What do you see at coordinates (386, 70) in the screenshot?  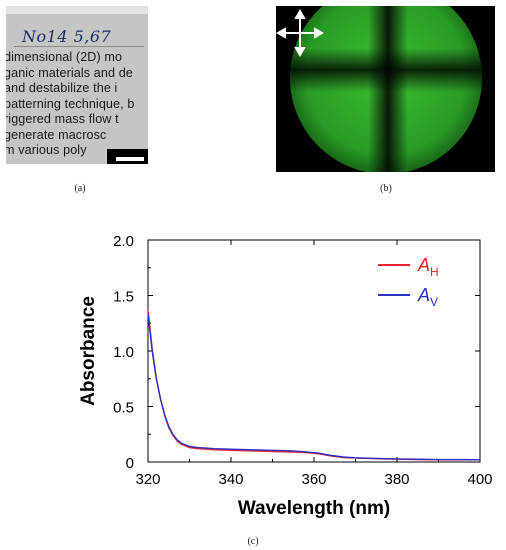 I see `extinction-horizontal-band` at bounding box center [386, 70].